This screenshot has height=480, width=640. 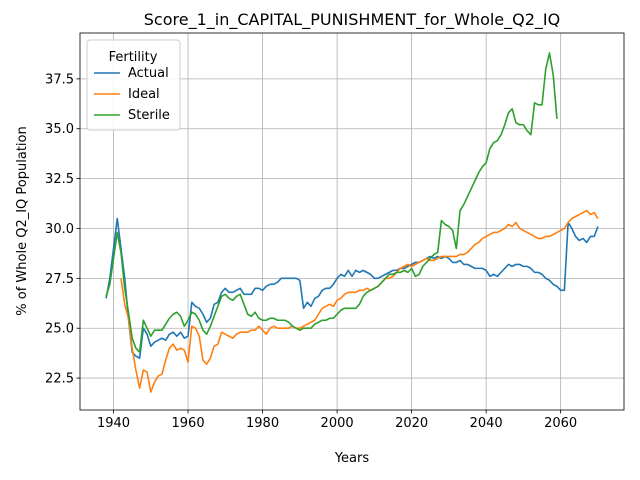 What do you see at coordinates (22, 220) in the screenshot?
I see `y-axis-label: % of Whole Q2_IQ Population` at bounding box center [22, 220].